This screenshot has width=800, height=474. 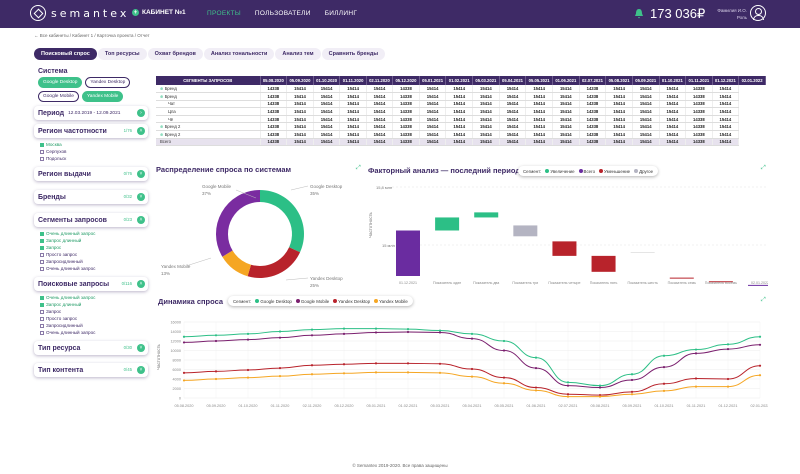 What do you see at coordinates (273, 301) in the screenshot?
I see `legend-google-desktop: Google Desktop` at bounding box center [273, 301].